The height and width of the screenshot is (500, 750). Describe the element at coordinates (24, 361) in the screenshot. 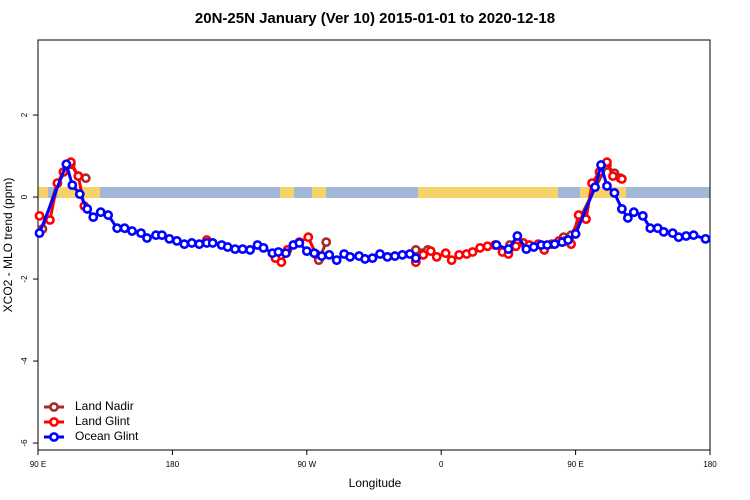

I see `y-tick-label: -4` at that location.